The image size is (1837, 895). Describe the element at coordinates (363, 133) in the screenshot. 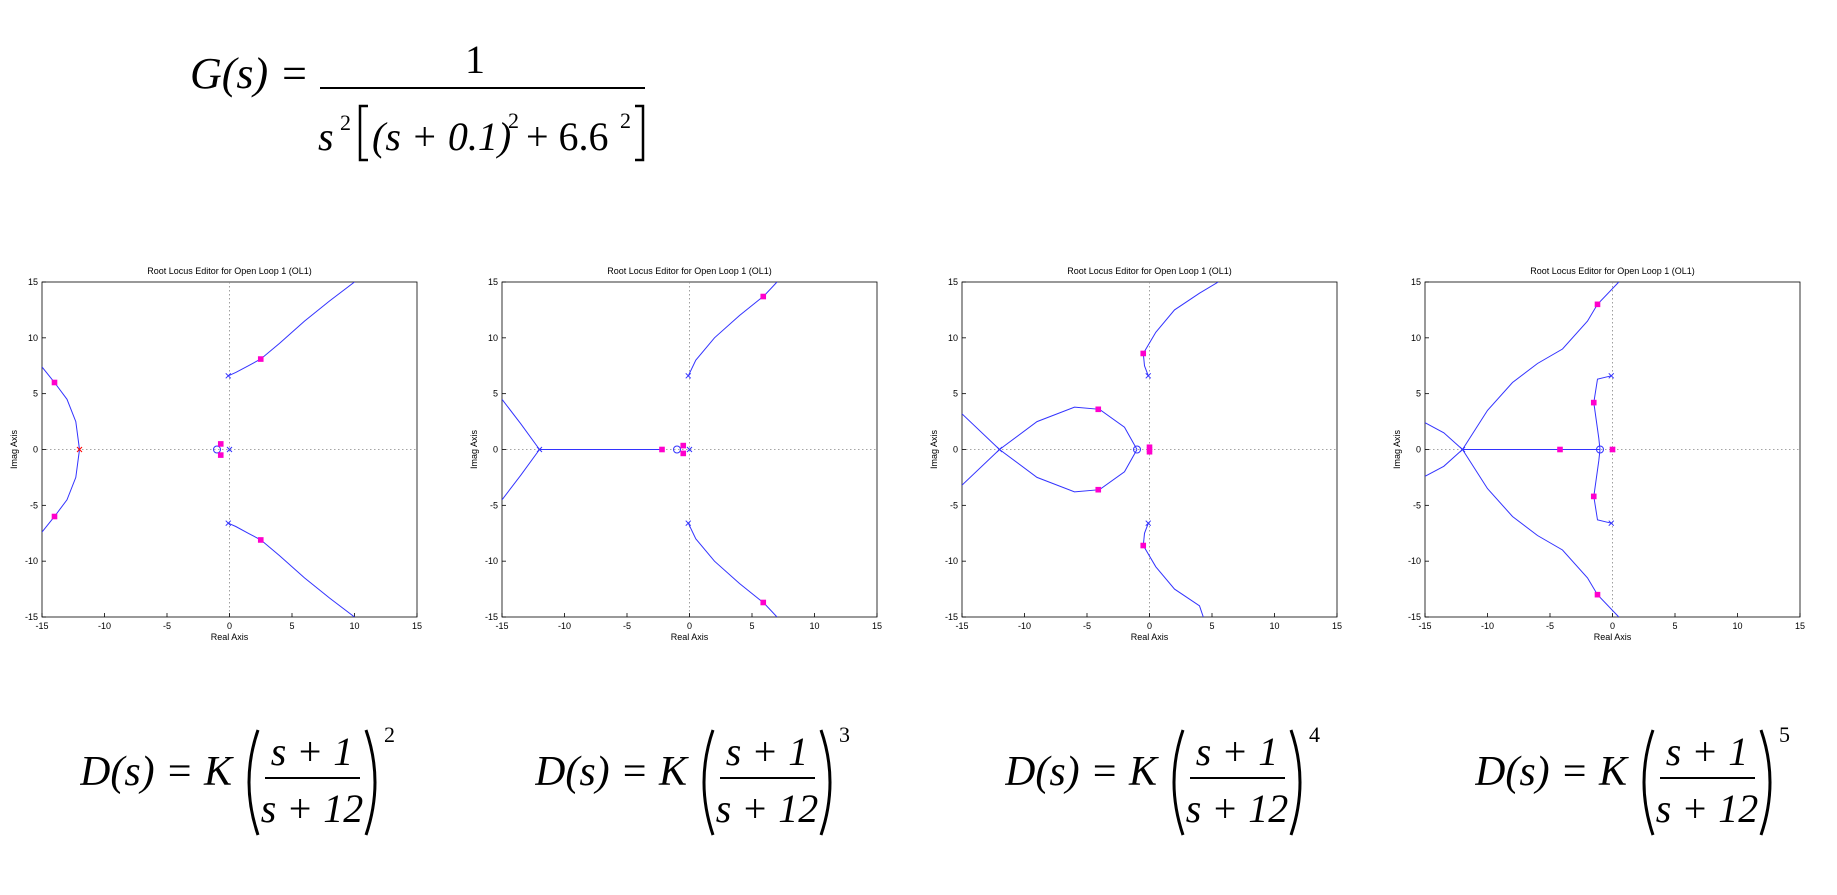

I see `g-left-bracket` at that location.